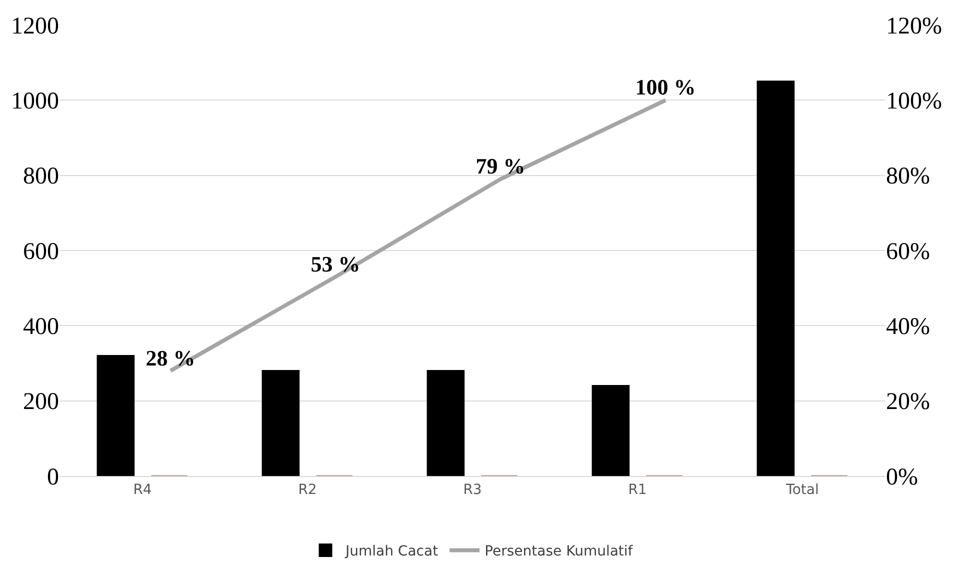 This screenshot has width=960, height=579. What do you see at coordinates (501, 166) in the screenshot?
I see `data-label: 79 %` at bounding box center [501, 166].